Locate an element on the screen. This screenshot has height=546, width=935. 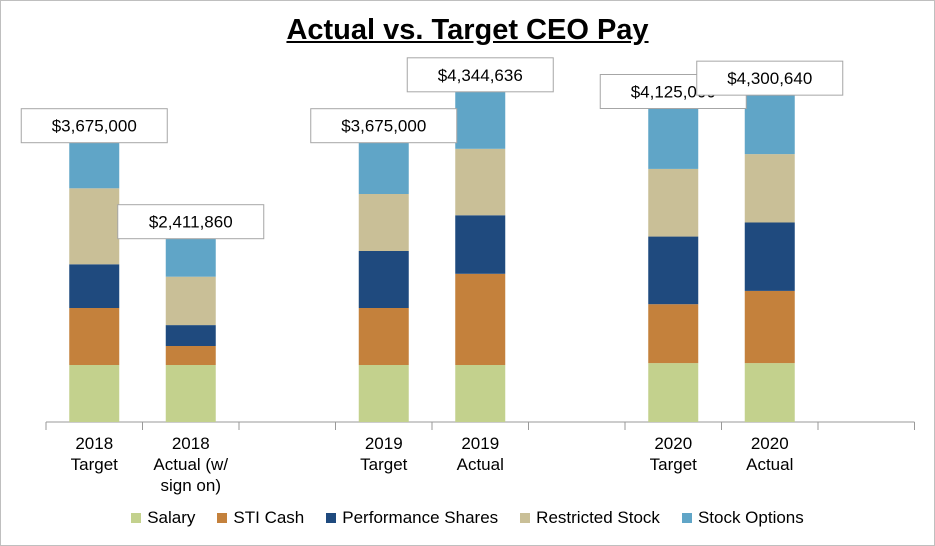
legend-label: Restricted Stock is located at coordinates (598, 517).